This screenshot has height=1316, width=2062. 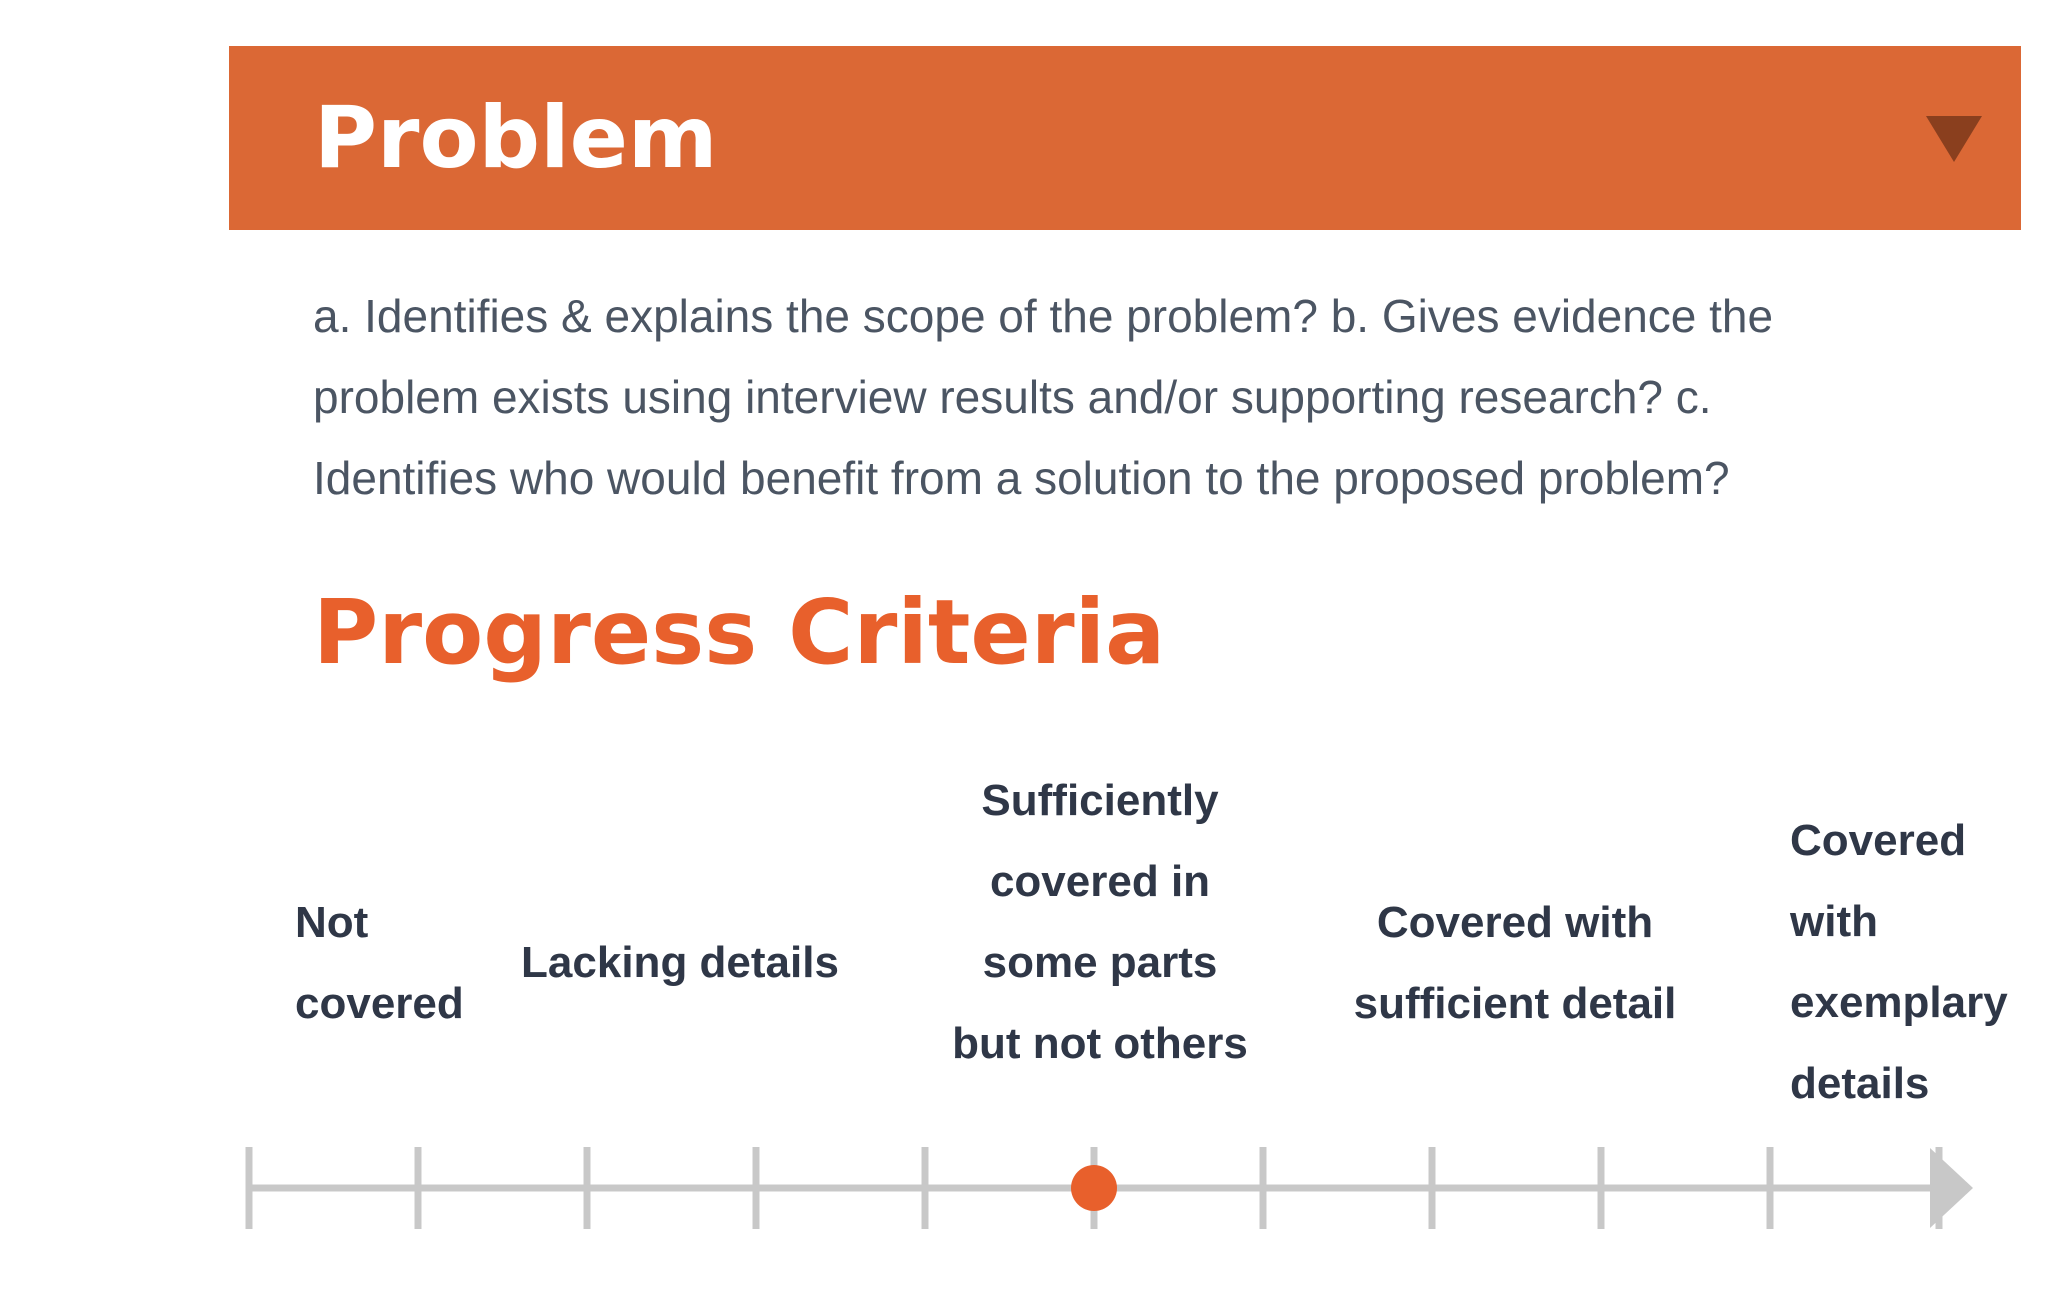 I want to click on caret-down-icon, so click(x=1954, y=139).